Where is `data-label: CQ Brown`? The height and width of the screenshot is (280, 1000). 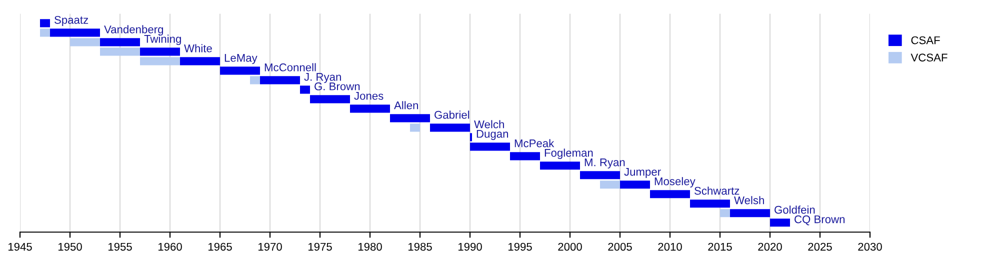 data-label: CQ Brown is located at coordinates (819, 220).